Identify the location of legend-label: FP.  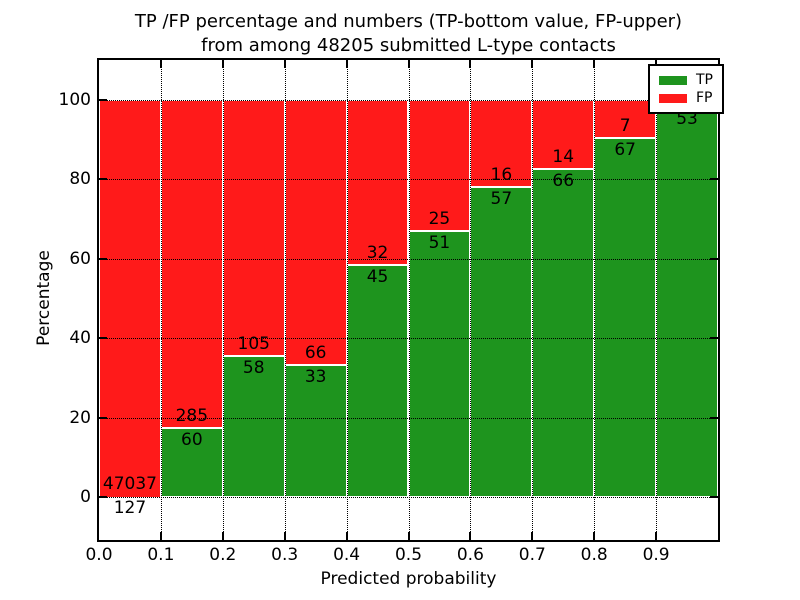
(704, 98).